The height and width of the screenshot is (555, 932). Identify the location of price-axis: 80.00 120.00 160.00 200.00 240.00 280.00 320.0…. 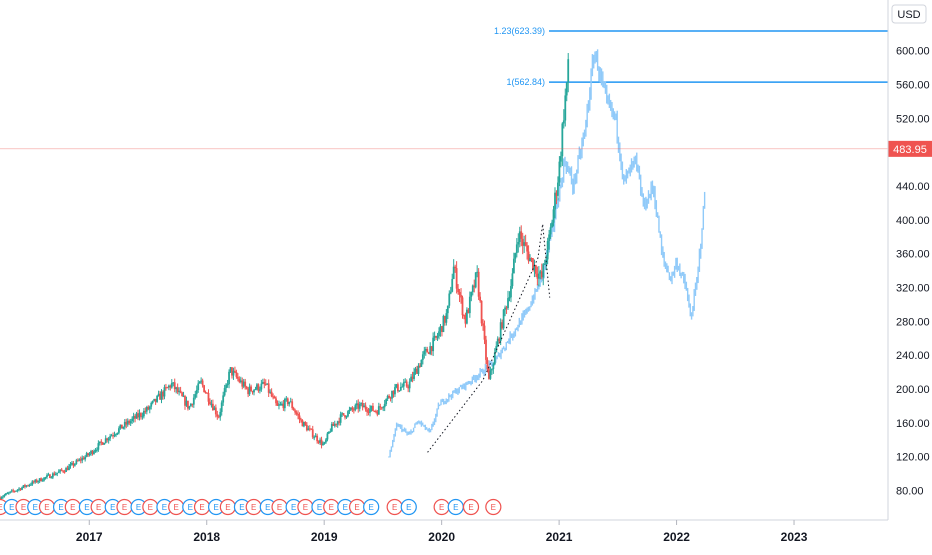
(913, 272).